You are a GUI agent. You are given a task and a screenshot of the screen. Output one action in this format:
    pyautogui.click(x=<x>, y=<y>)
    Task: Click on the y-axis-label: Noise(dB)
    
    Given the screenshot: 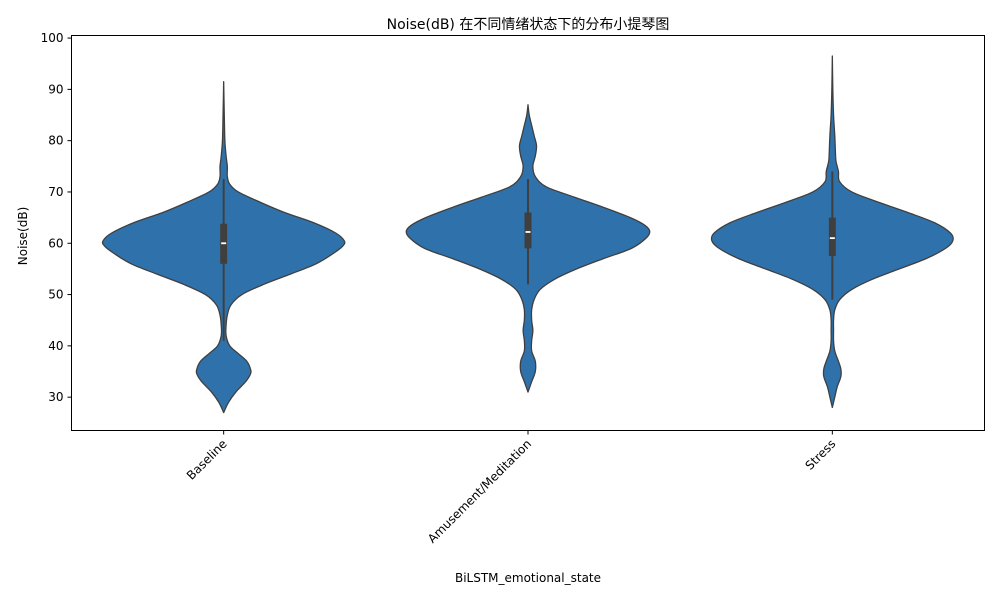 What is the action you would take?
    pyautogui.click(x=23, y=236)
    